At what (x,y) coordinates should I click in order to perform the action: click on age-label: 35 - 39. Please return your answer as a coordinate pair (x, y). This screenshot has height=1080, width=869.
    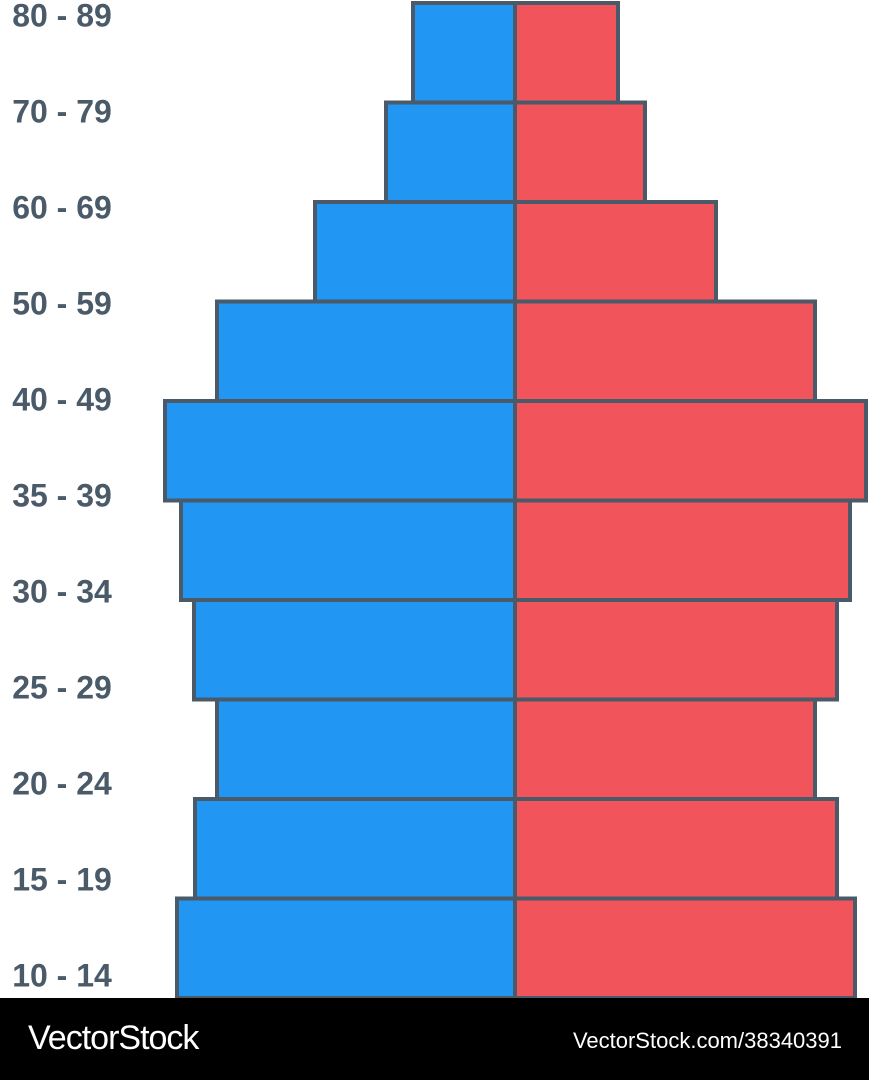
    Looking at the image, I should click on (62, 495).